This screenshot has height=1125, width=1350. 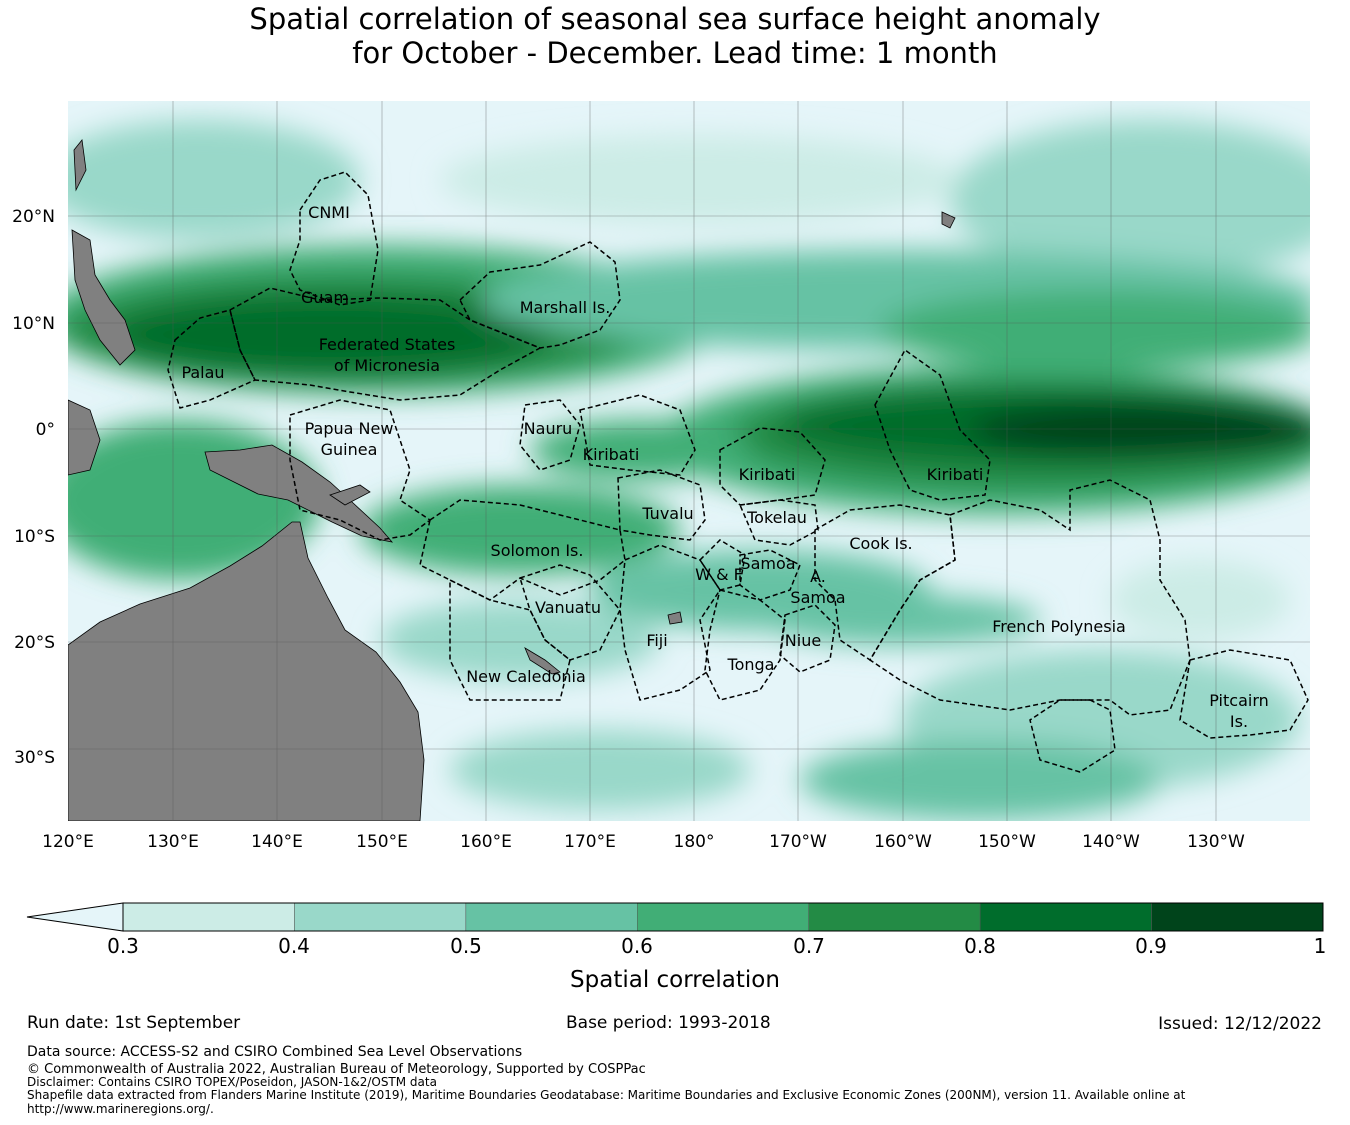 What do you see at coordinates (349, 449) in the screenshot?
I see `label-png-2: Guinea` at bounding box center [349, 449].